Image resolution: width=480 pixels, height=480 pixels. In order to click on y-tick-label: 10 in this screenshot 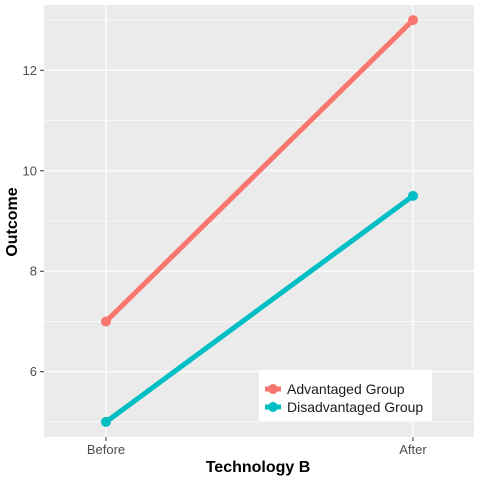, I will do `click(30, 170)`.